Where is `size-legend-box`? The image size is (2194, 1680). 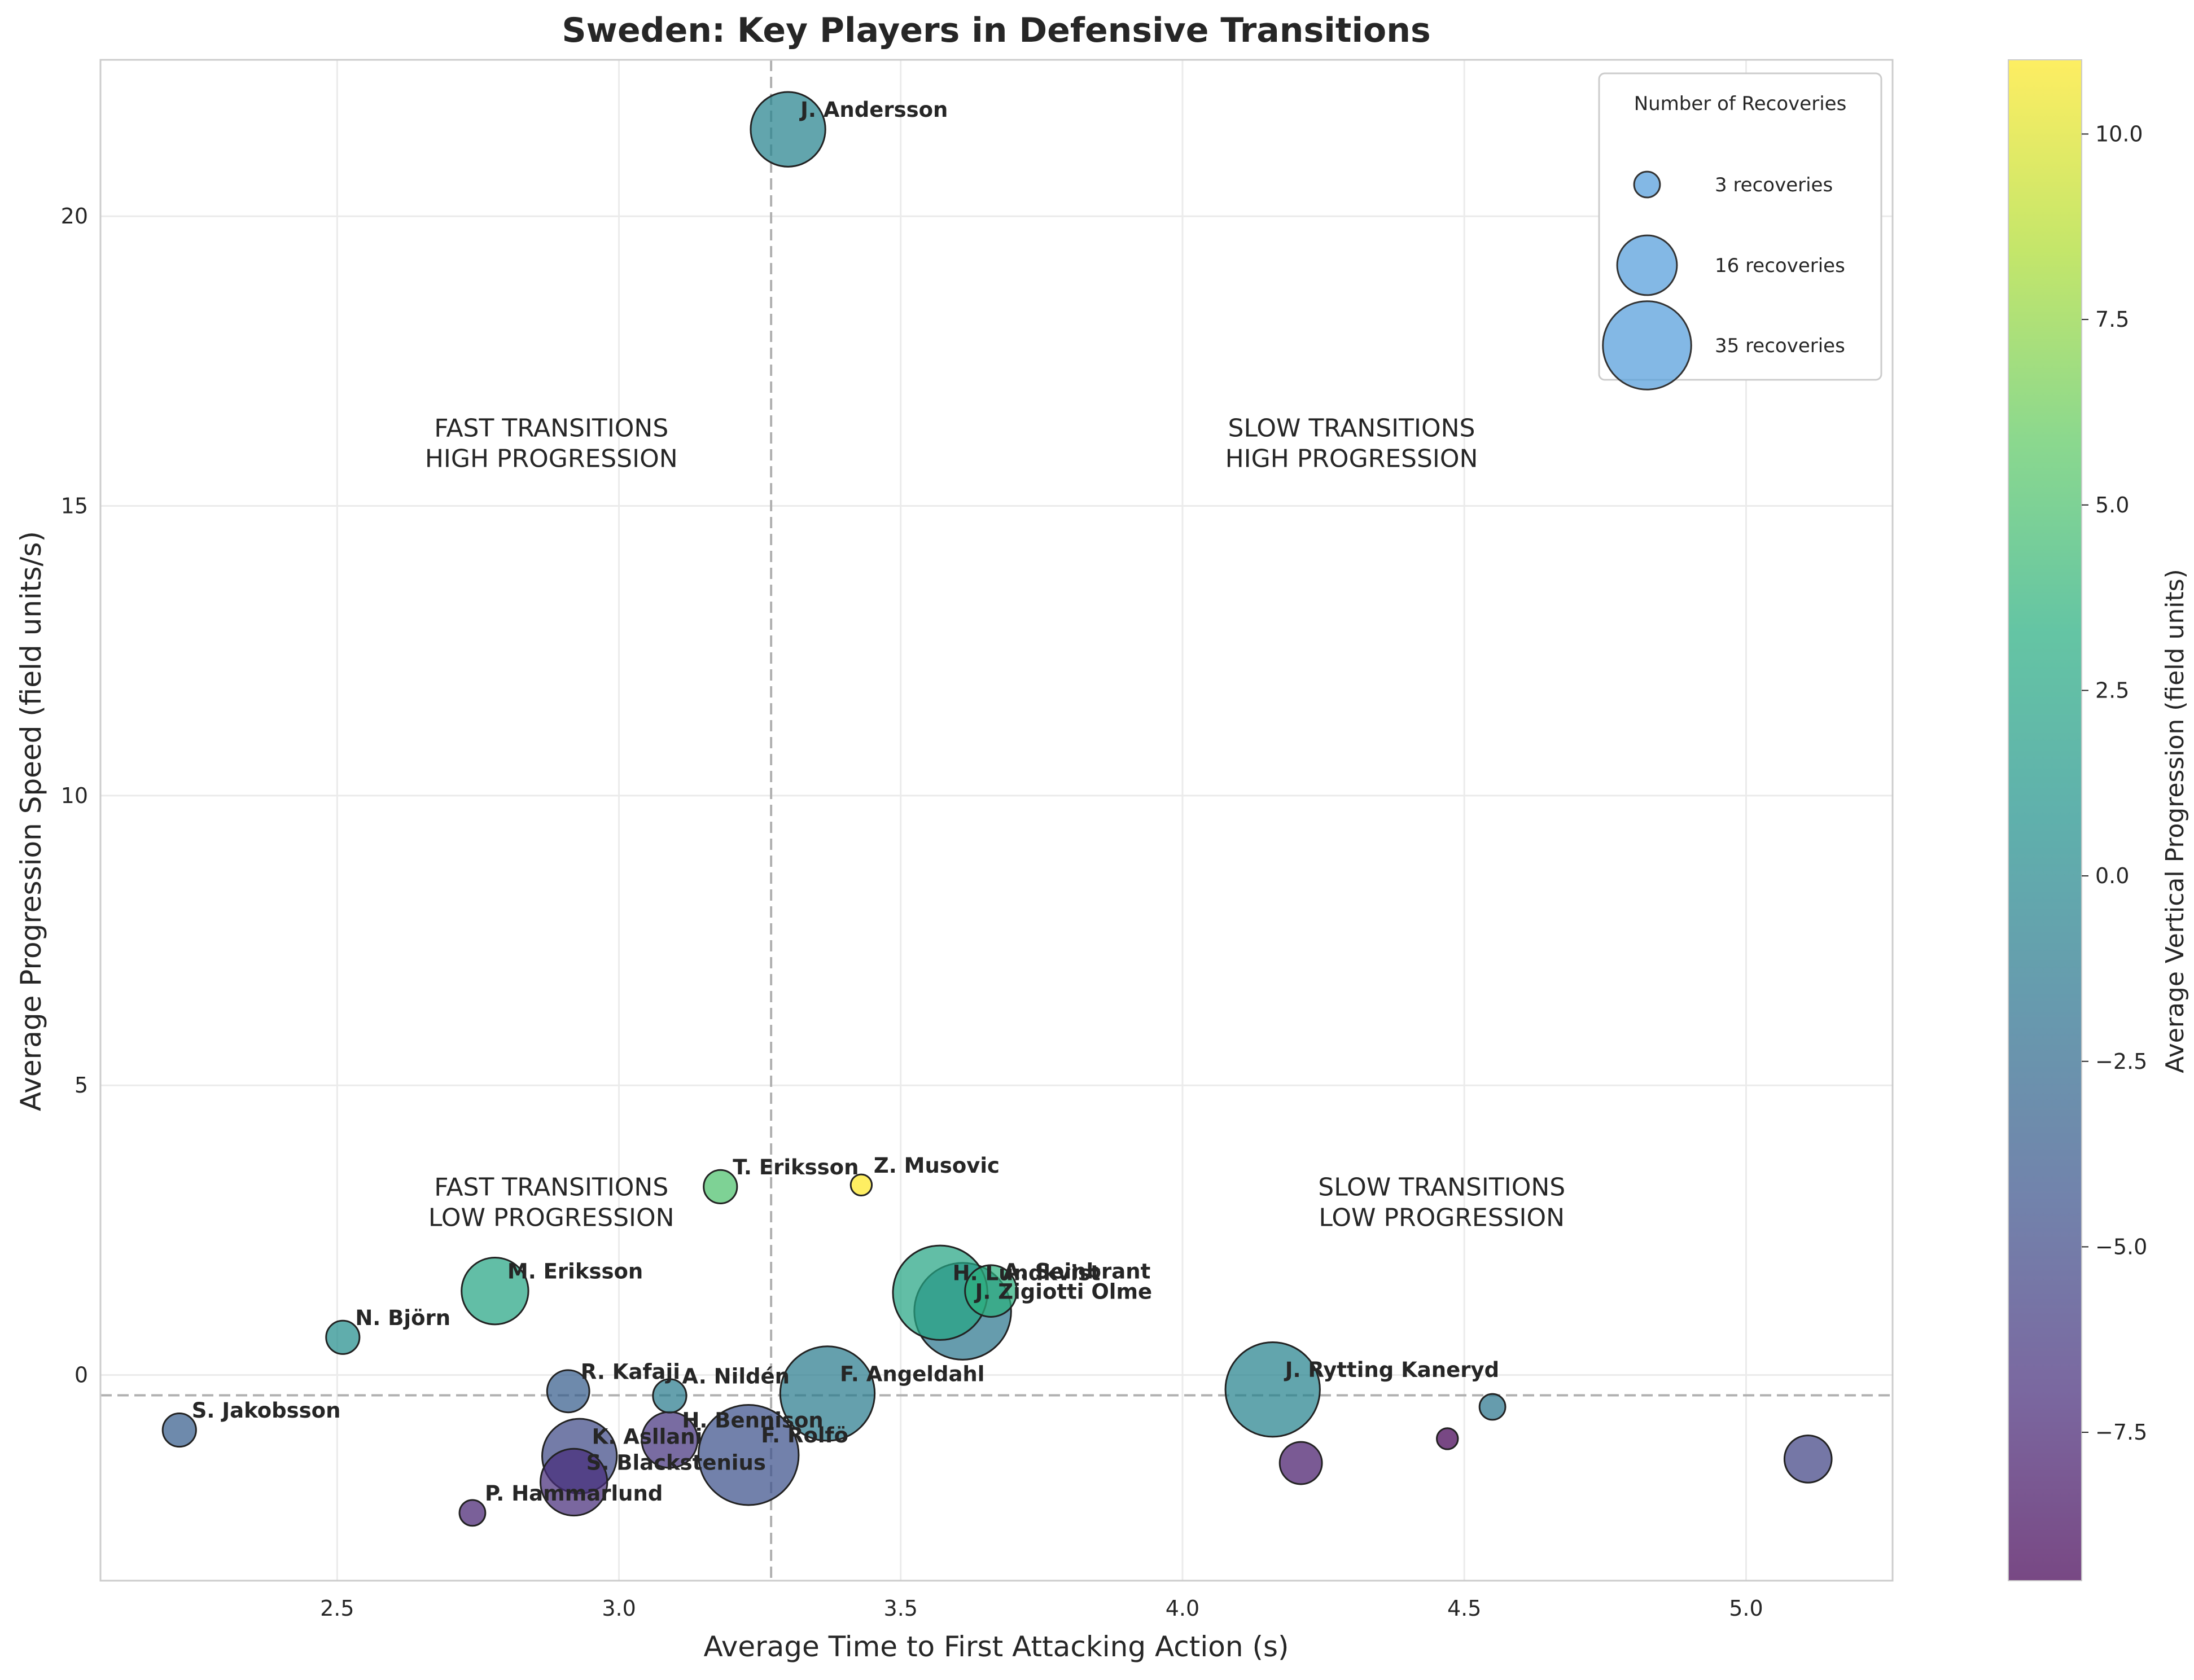
size-legend-box is located at coordinates (1740, 226).